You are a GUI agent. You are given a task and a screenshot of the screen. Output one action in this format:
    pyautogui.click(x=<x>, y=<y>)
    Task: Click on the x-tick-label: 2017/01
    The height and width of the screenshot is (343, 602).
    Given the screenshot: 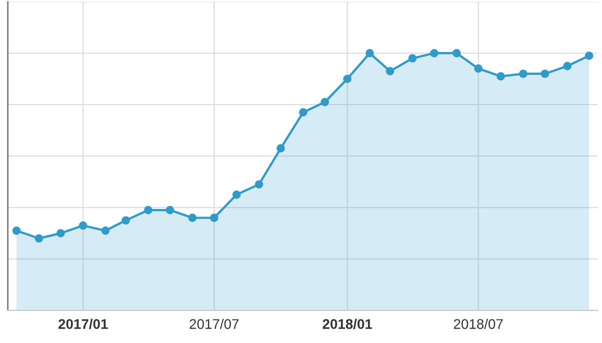 What is the action you would take?
    pyautogui.click(x=83, y=324)
    